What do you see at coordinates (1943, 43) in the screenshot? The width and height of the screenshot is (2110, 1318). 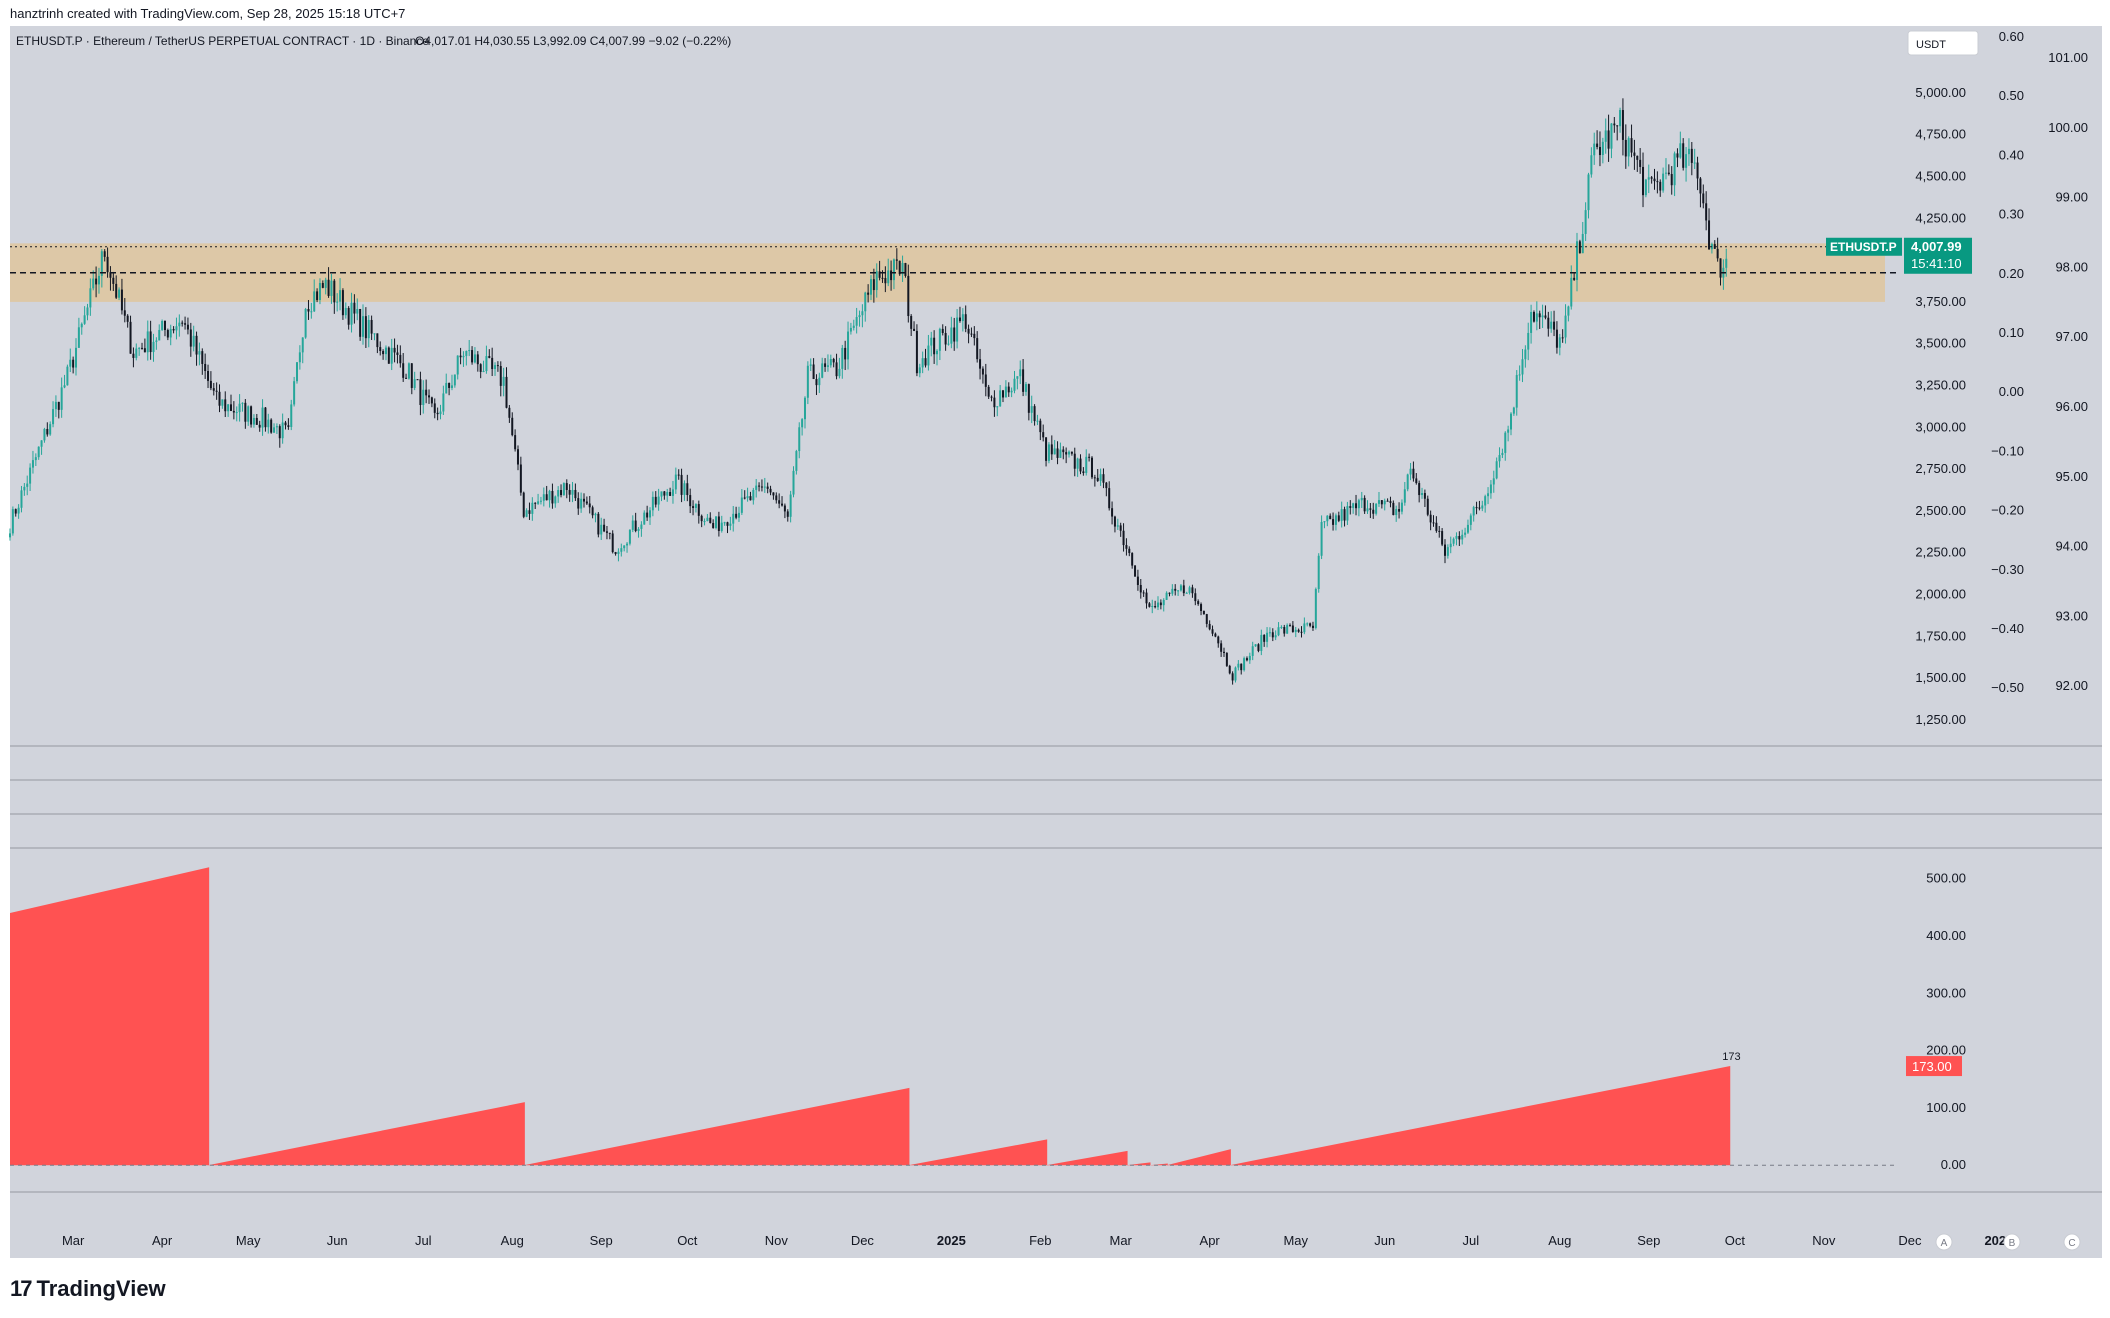 I see `currency-button` at bounding box center [1943, 43].